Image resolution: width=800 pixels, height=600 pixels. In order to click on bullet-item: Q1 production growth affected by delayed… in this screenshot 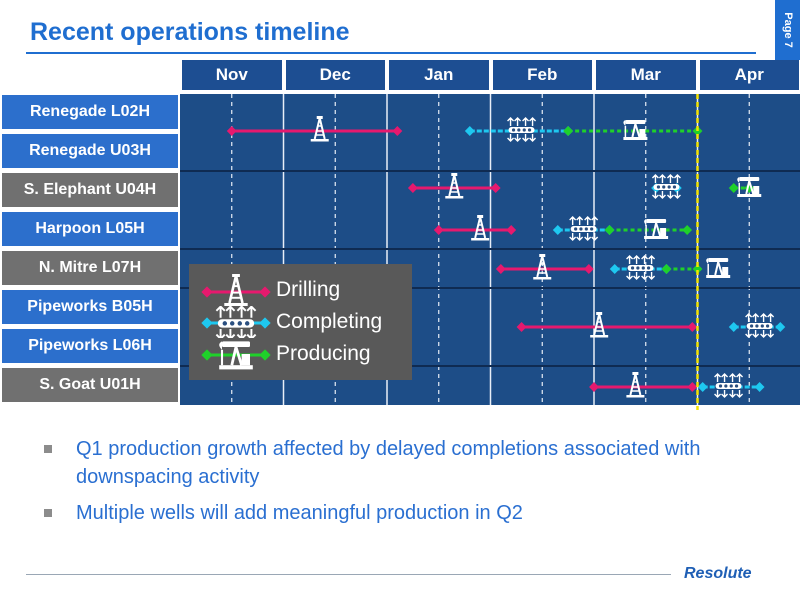, I will do `click(392, 463)`.